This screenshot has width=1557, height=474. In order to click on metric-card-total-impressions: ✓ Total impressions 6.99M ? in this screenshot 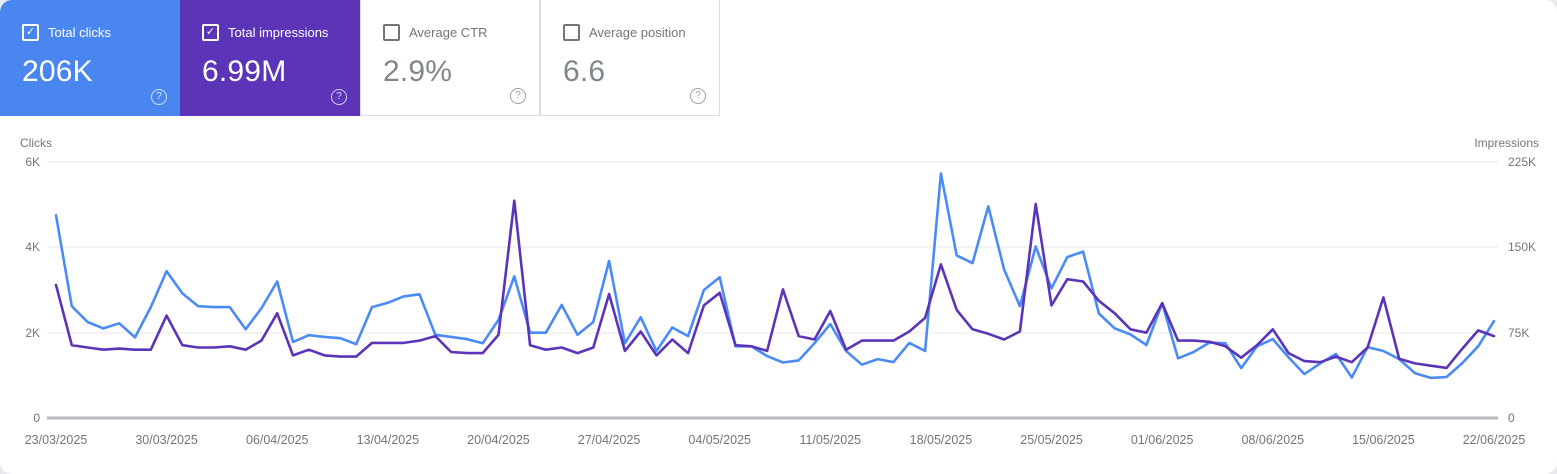, I will do `click(270, 58)`.